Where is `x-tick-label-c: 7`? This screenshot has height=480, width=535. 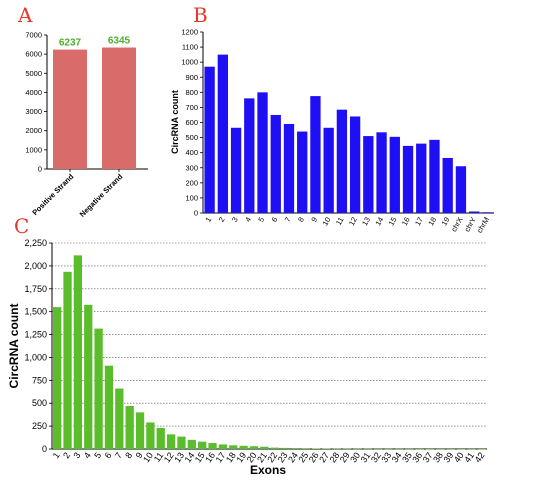
x-tick-label-c: 7 is located at coordinates (118, 455).